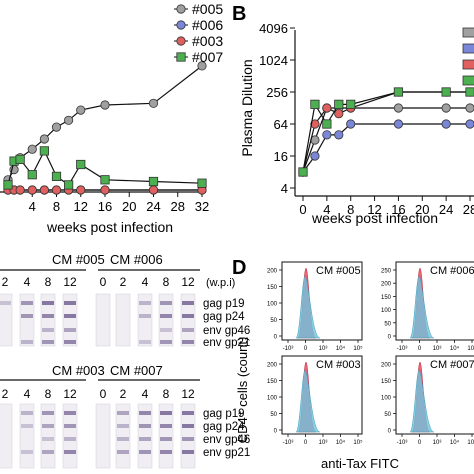 Image resolution: width=474 pixels, height=474 pixels. What do you see at coordinates (277, 108) in the screenshot?
I see `panel-b-y-ticks: 4 16 64 256 1024 4096` at bounding box center [277, 108].